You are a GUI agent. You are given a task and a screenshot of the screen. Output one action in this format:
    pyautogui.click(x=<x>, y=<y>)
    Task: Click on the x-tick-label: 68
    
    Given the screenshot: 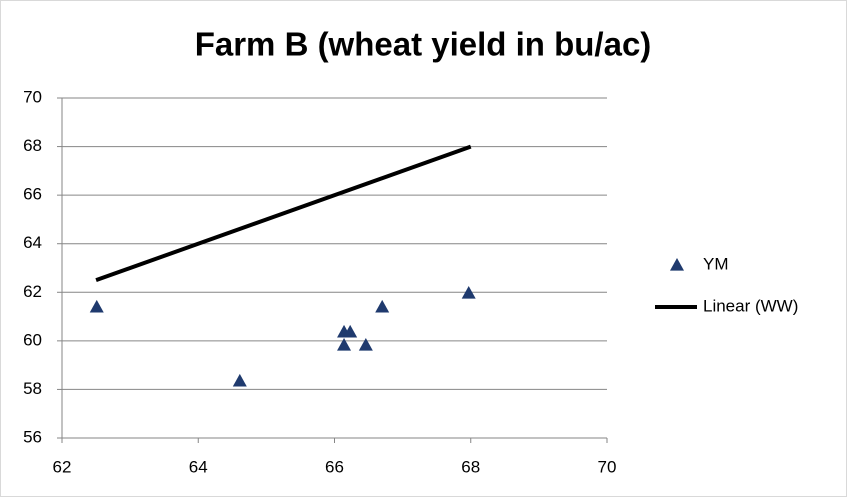 What is the action you would take?
    pyautogui.click(x=470, y=466)
    